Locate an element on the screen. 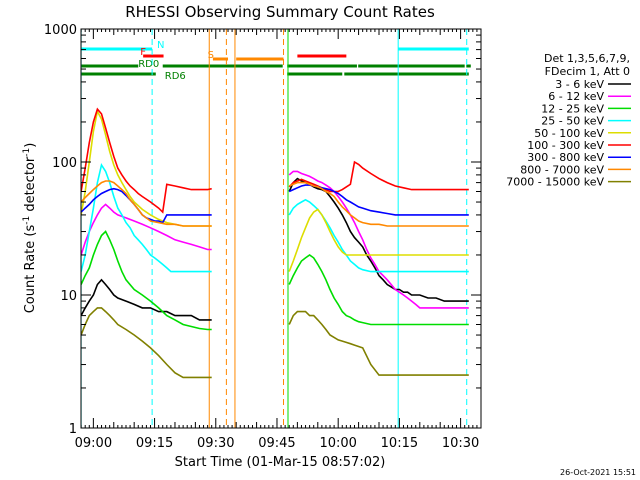 This screenshot has height=480, width=640. legend-entry: 800 - 7000 keV is located at coordinates (562, 169).